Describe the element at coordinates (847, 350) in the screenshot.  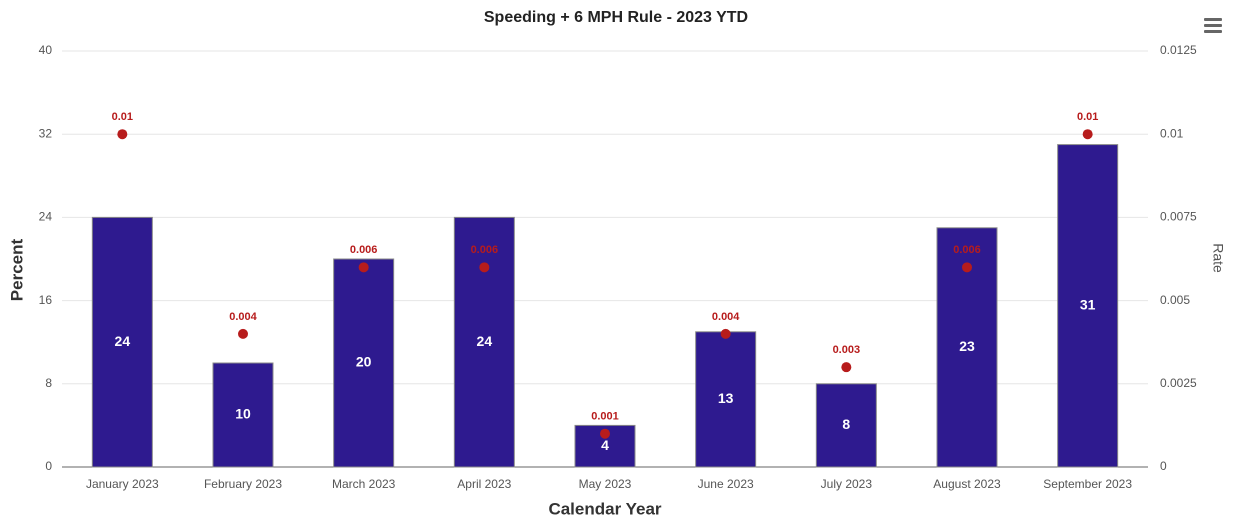
I see `rate-value-label: 0.003` at that location.